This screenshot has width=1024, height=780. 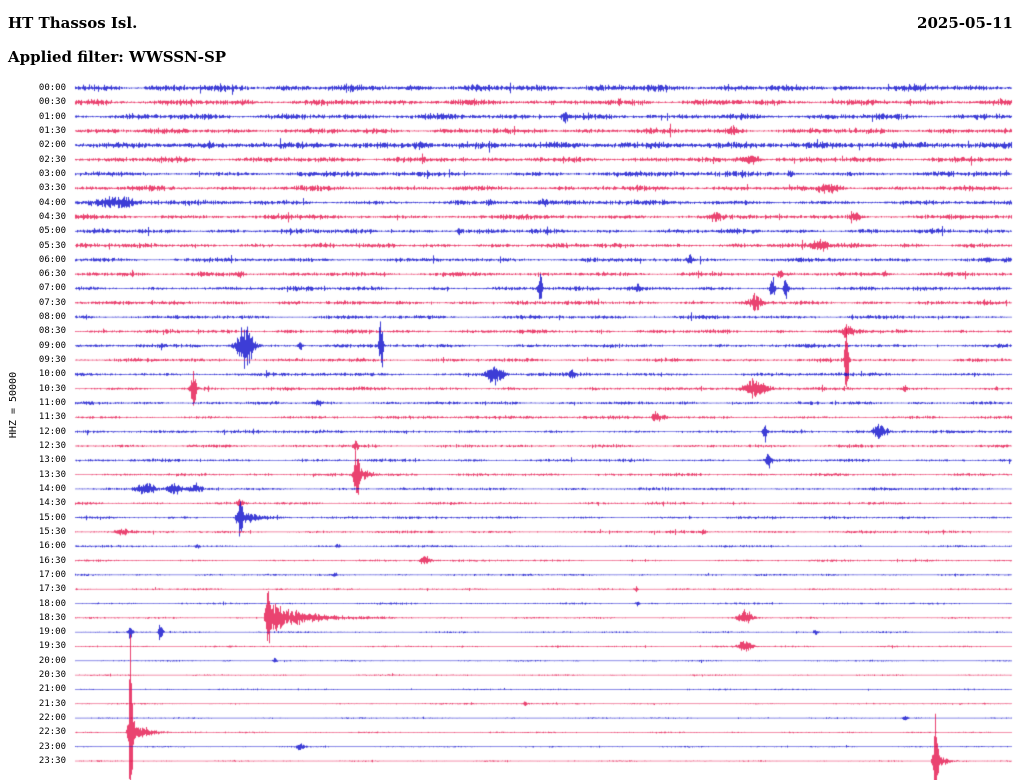 I want to click on time-label-1930: 19:30, so click(x=52, y=646).